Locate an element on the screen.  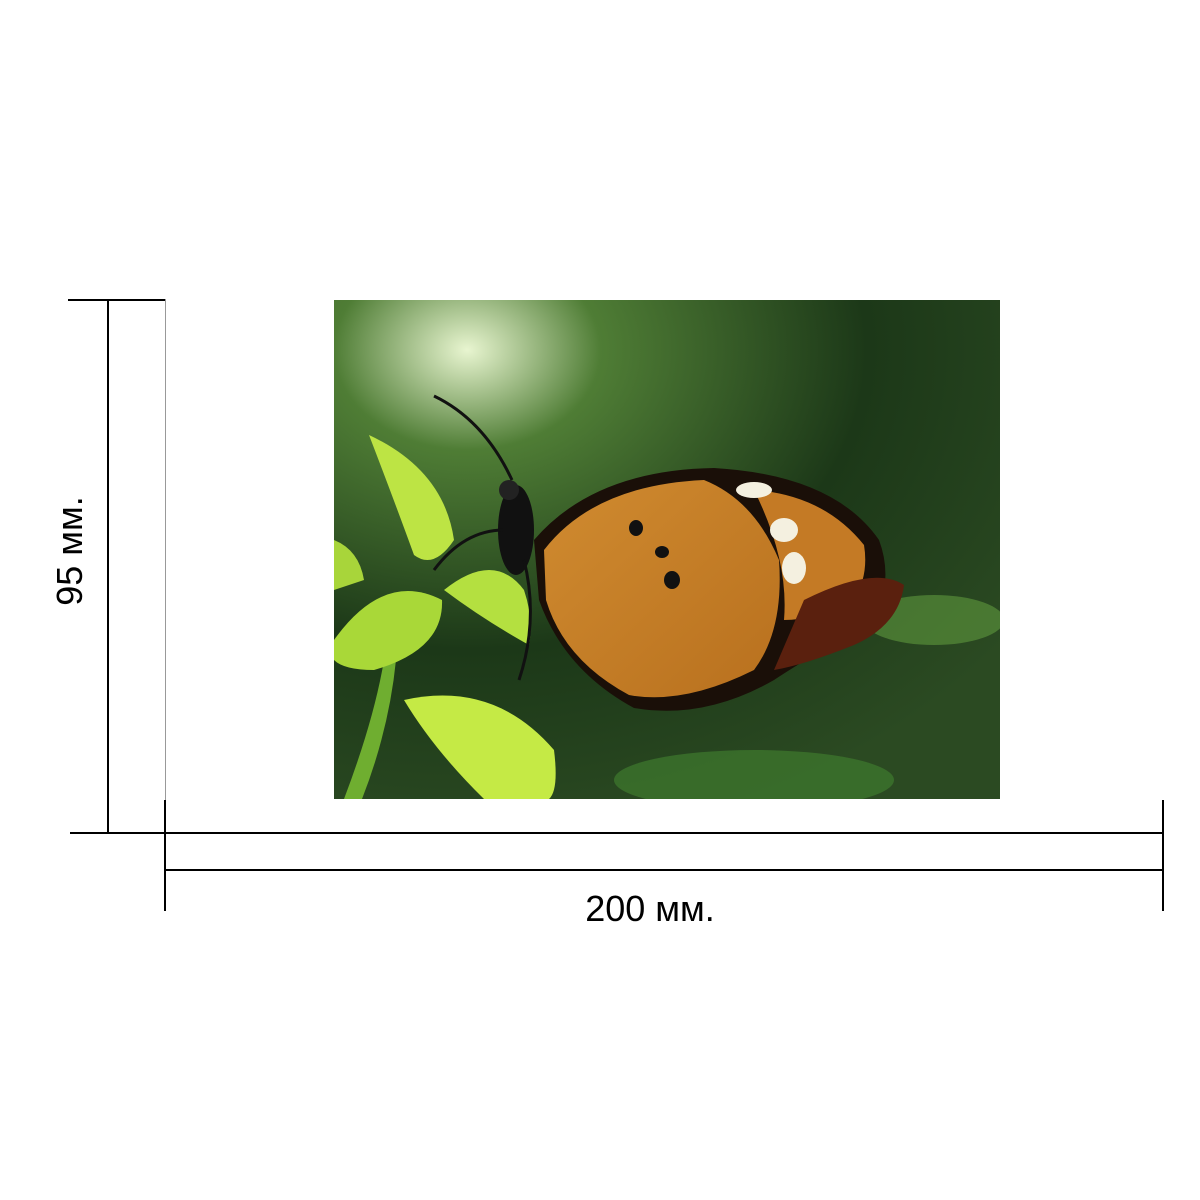
height-bottom-tick is located at coordinates (118, 833).